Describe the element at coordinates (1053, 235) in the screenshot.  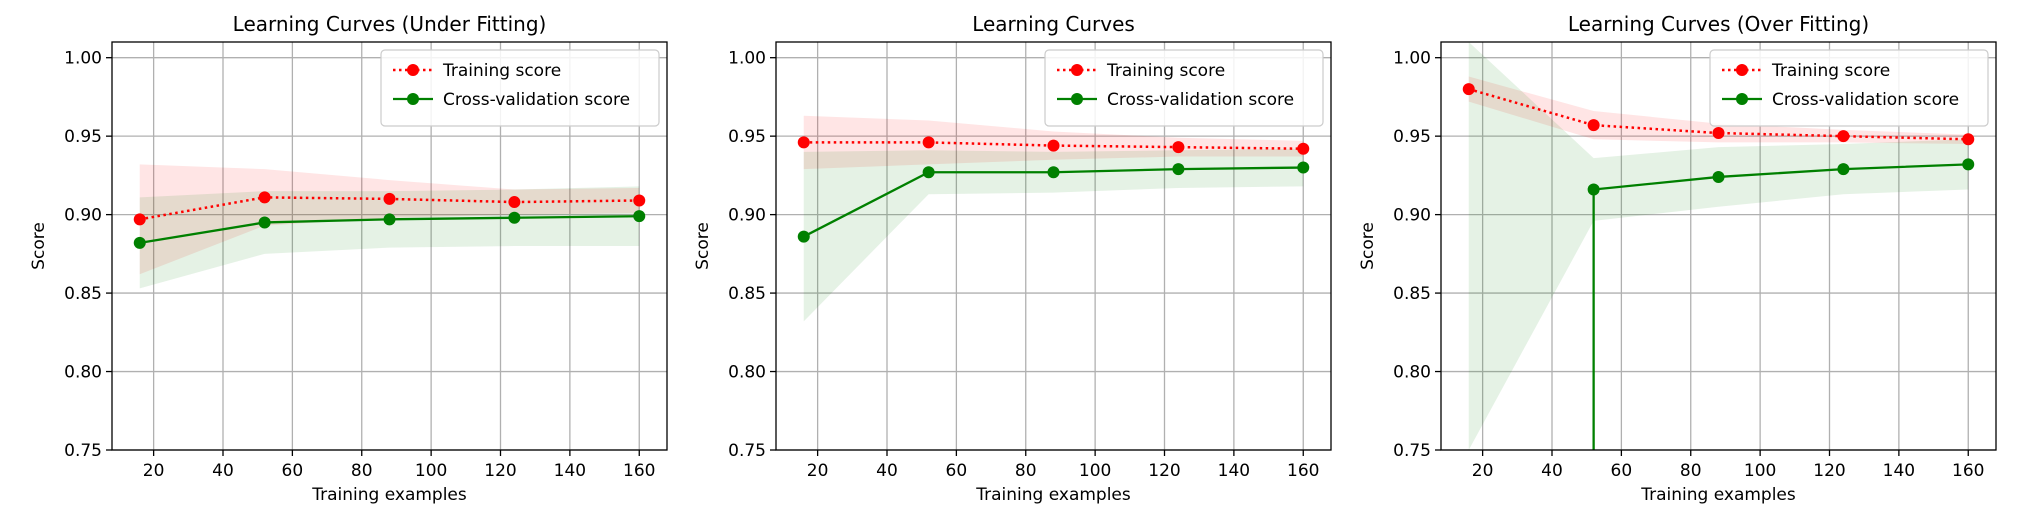
I see `band-cross-validation` at that location.